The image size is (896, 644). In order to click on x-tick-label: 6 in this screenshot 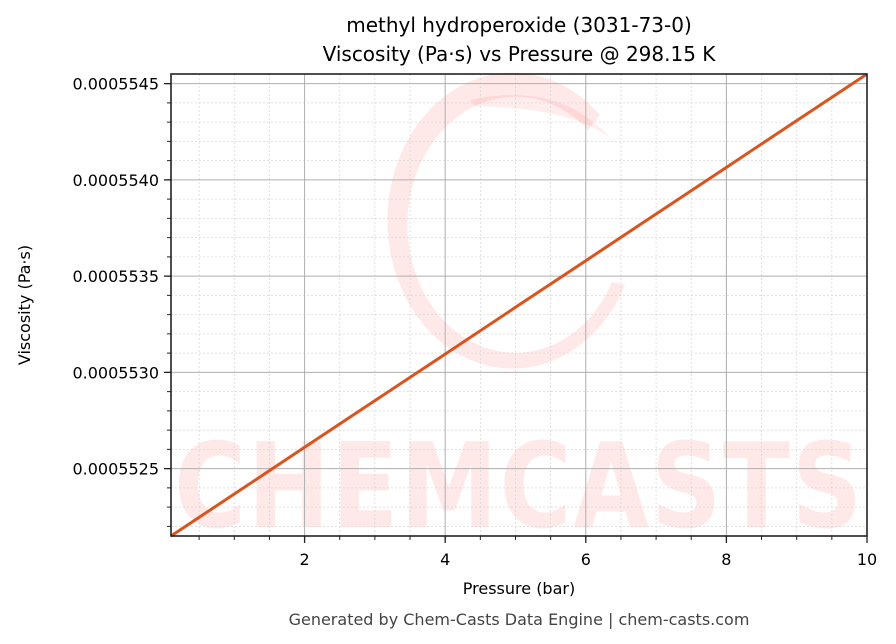, I will do `click(586, 559)`.